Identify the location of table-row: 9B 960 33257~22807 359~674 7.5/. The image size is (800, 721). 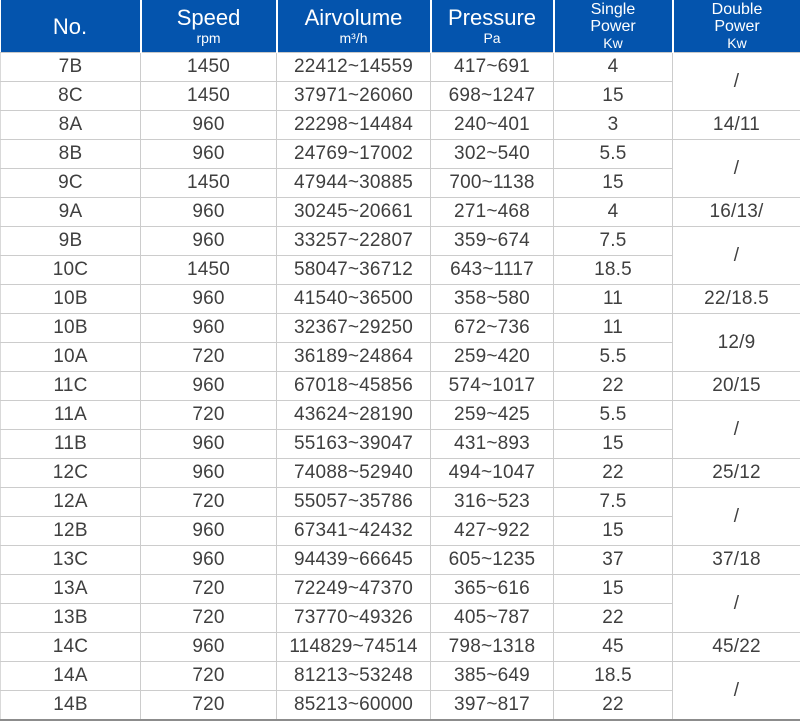
(400, 255).